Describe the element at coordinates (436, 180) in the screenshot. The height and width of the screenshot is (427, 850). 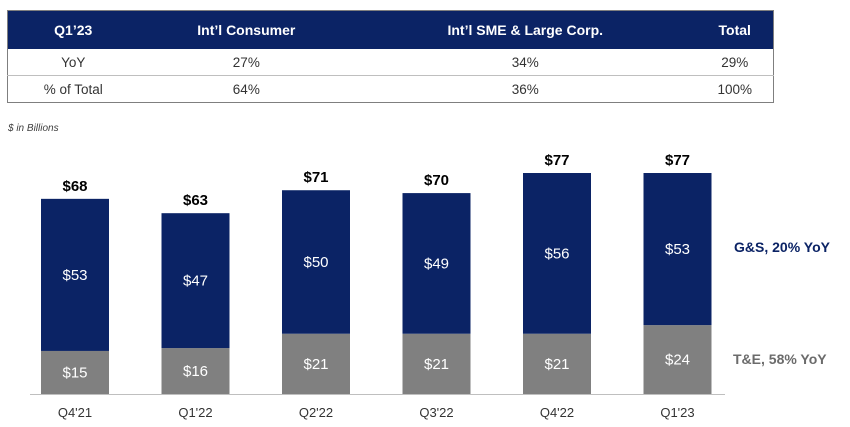
I see `bar-total-label: $70` at that location.